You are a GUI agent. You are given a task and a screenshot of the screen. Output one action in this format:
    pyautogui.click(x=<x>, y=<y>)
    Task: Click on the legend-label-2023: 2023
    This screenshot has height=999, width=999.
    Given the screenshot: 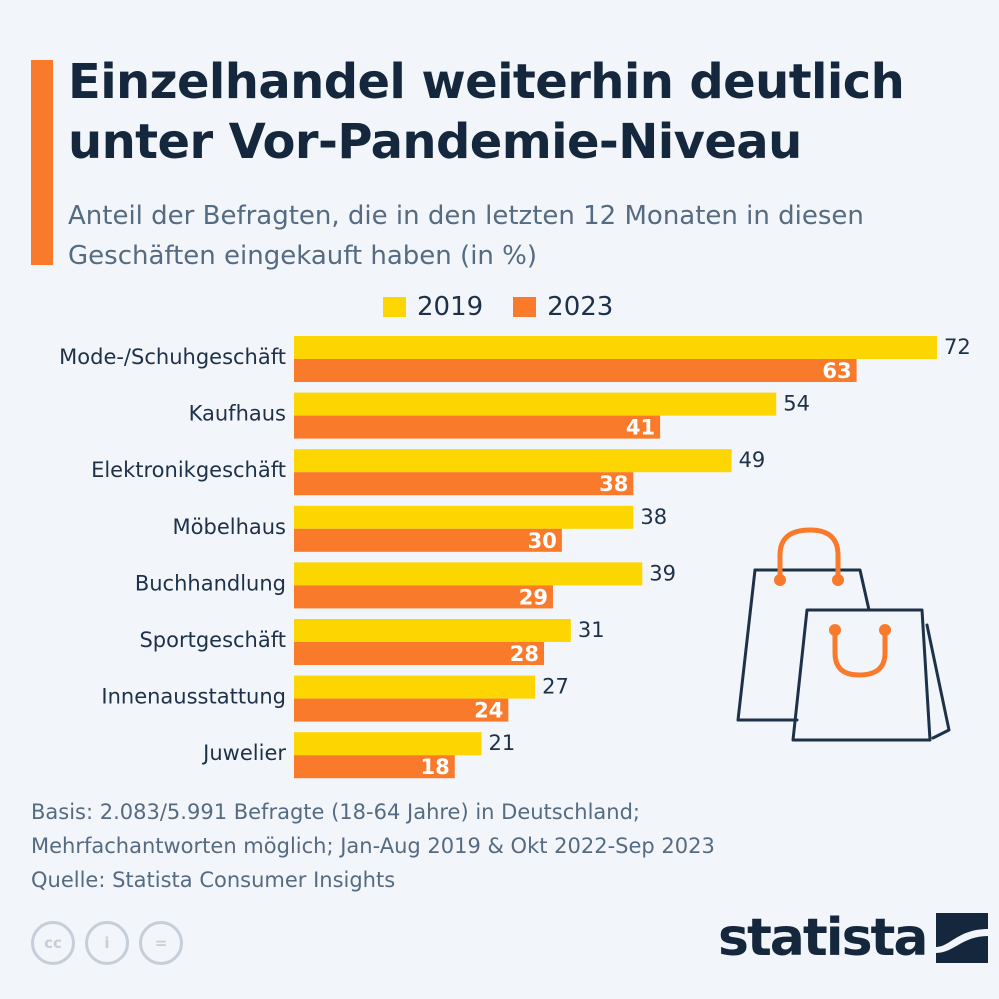 What is the action you would take?
    pyautogui.click(x=580, y=307)
    